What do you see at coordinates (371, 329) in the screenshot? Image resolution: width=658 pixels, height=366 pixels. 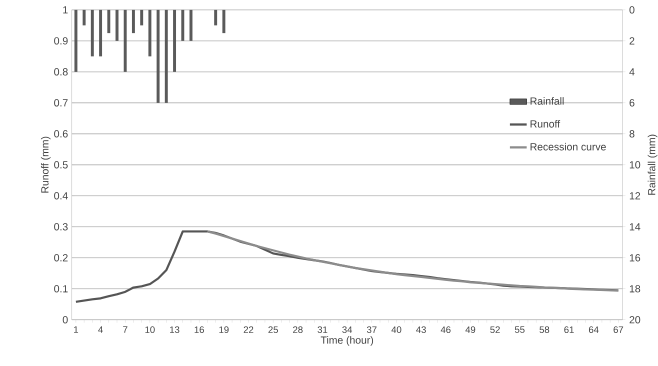 I see `x-tick-label: 37` at bounding box center [371, 329].